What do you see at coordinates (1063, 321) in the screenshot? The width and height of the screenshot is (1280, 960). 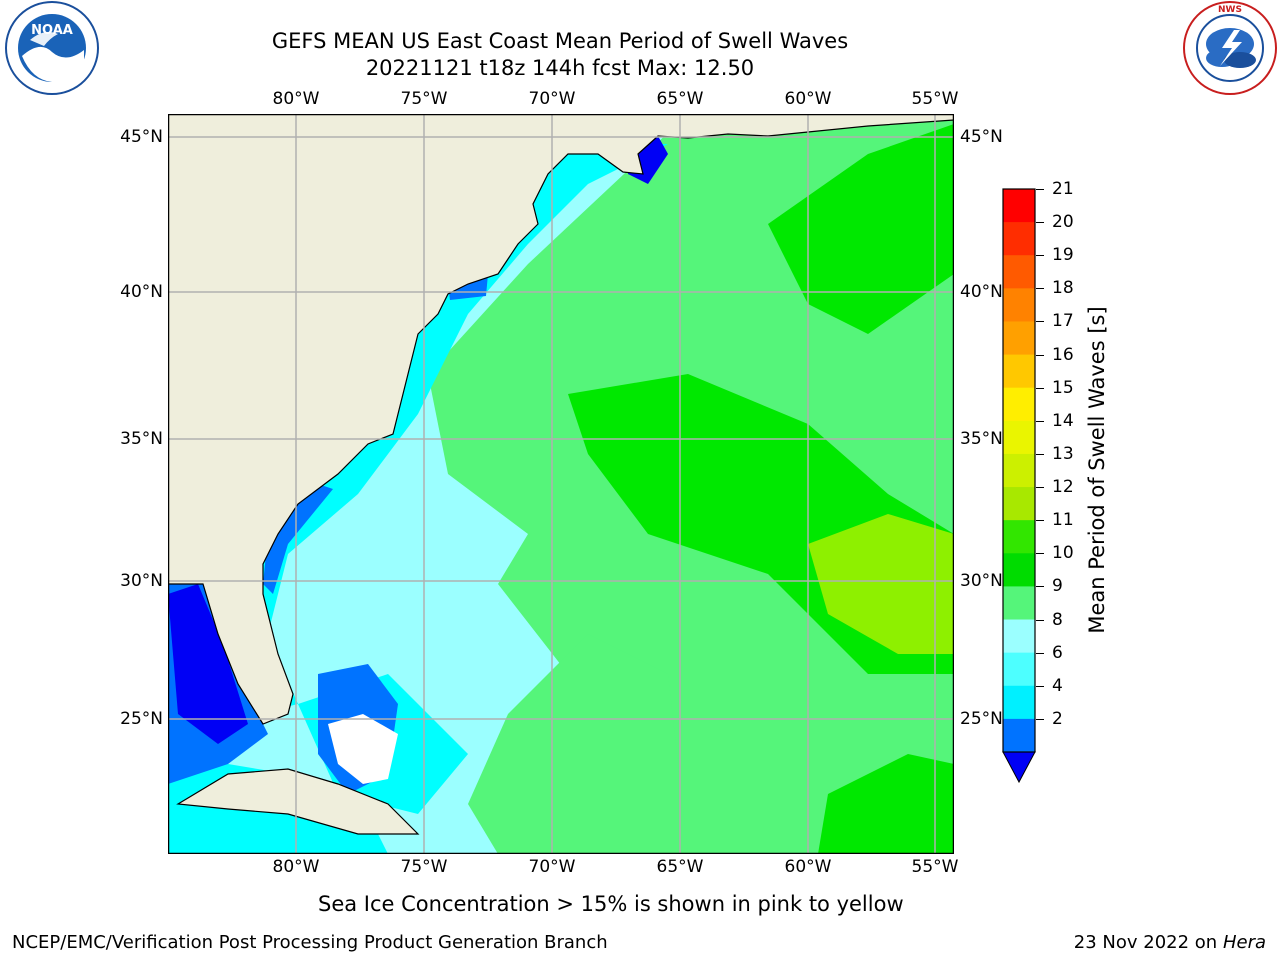 I see `colorbar-tick-label: 17` at bounding box center [1063, 321].